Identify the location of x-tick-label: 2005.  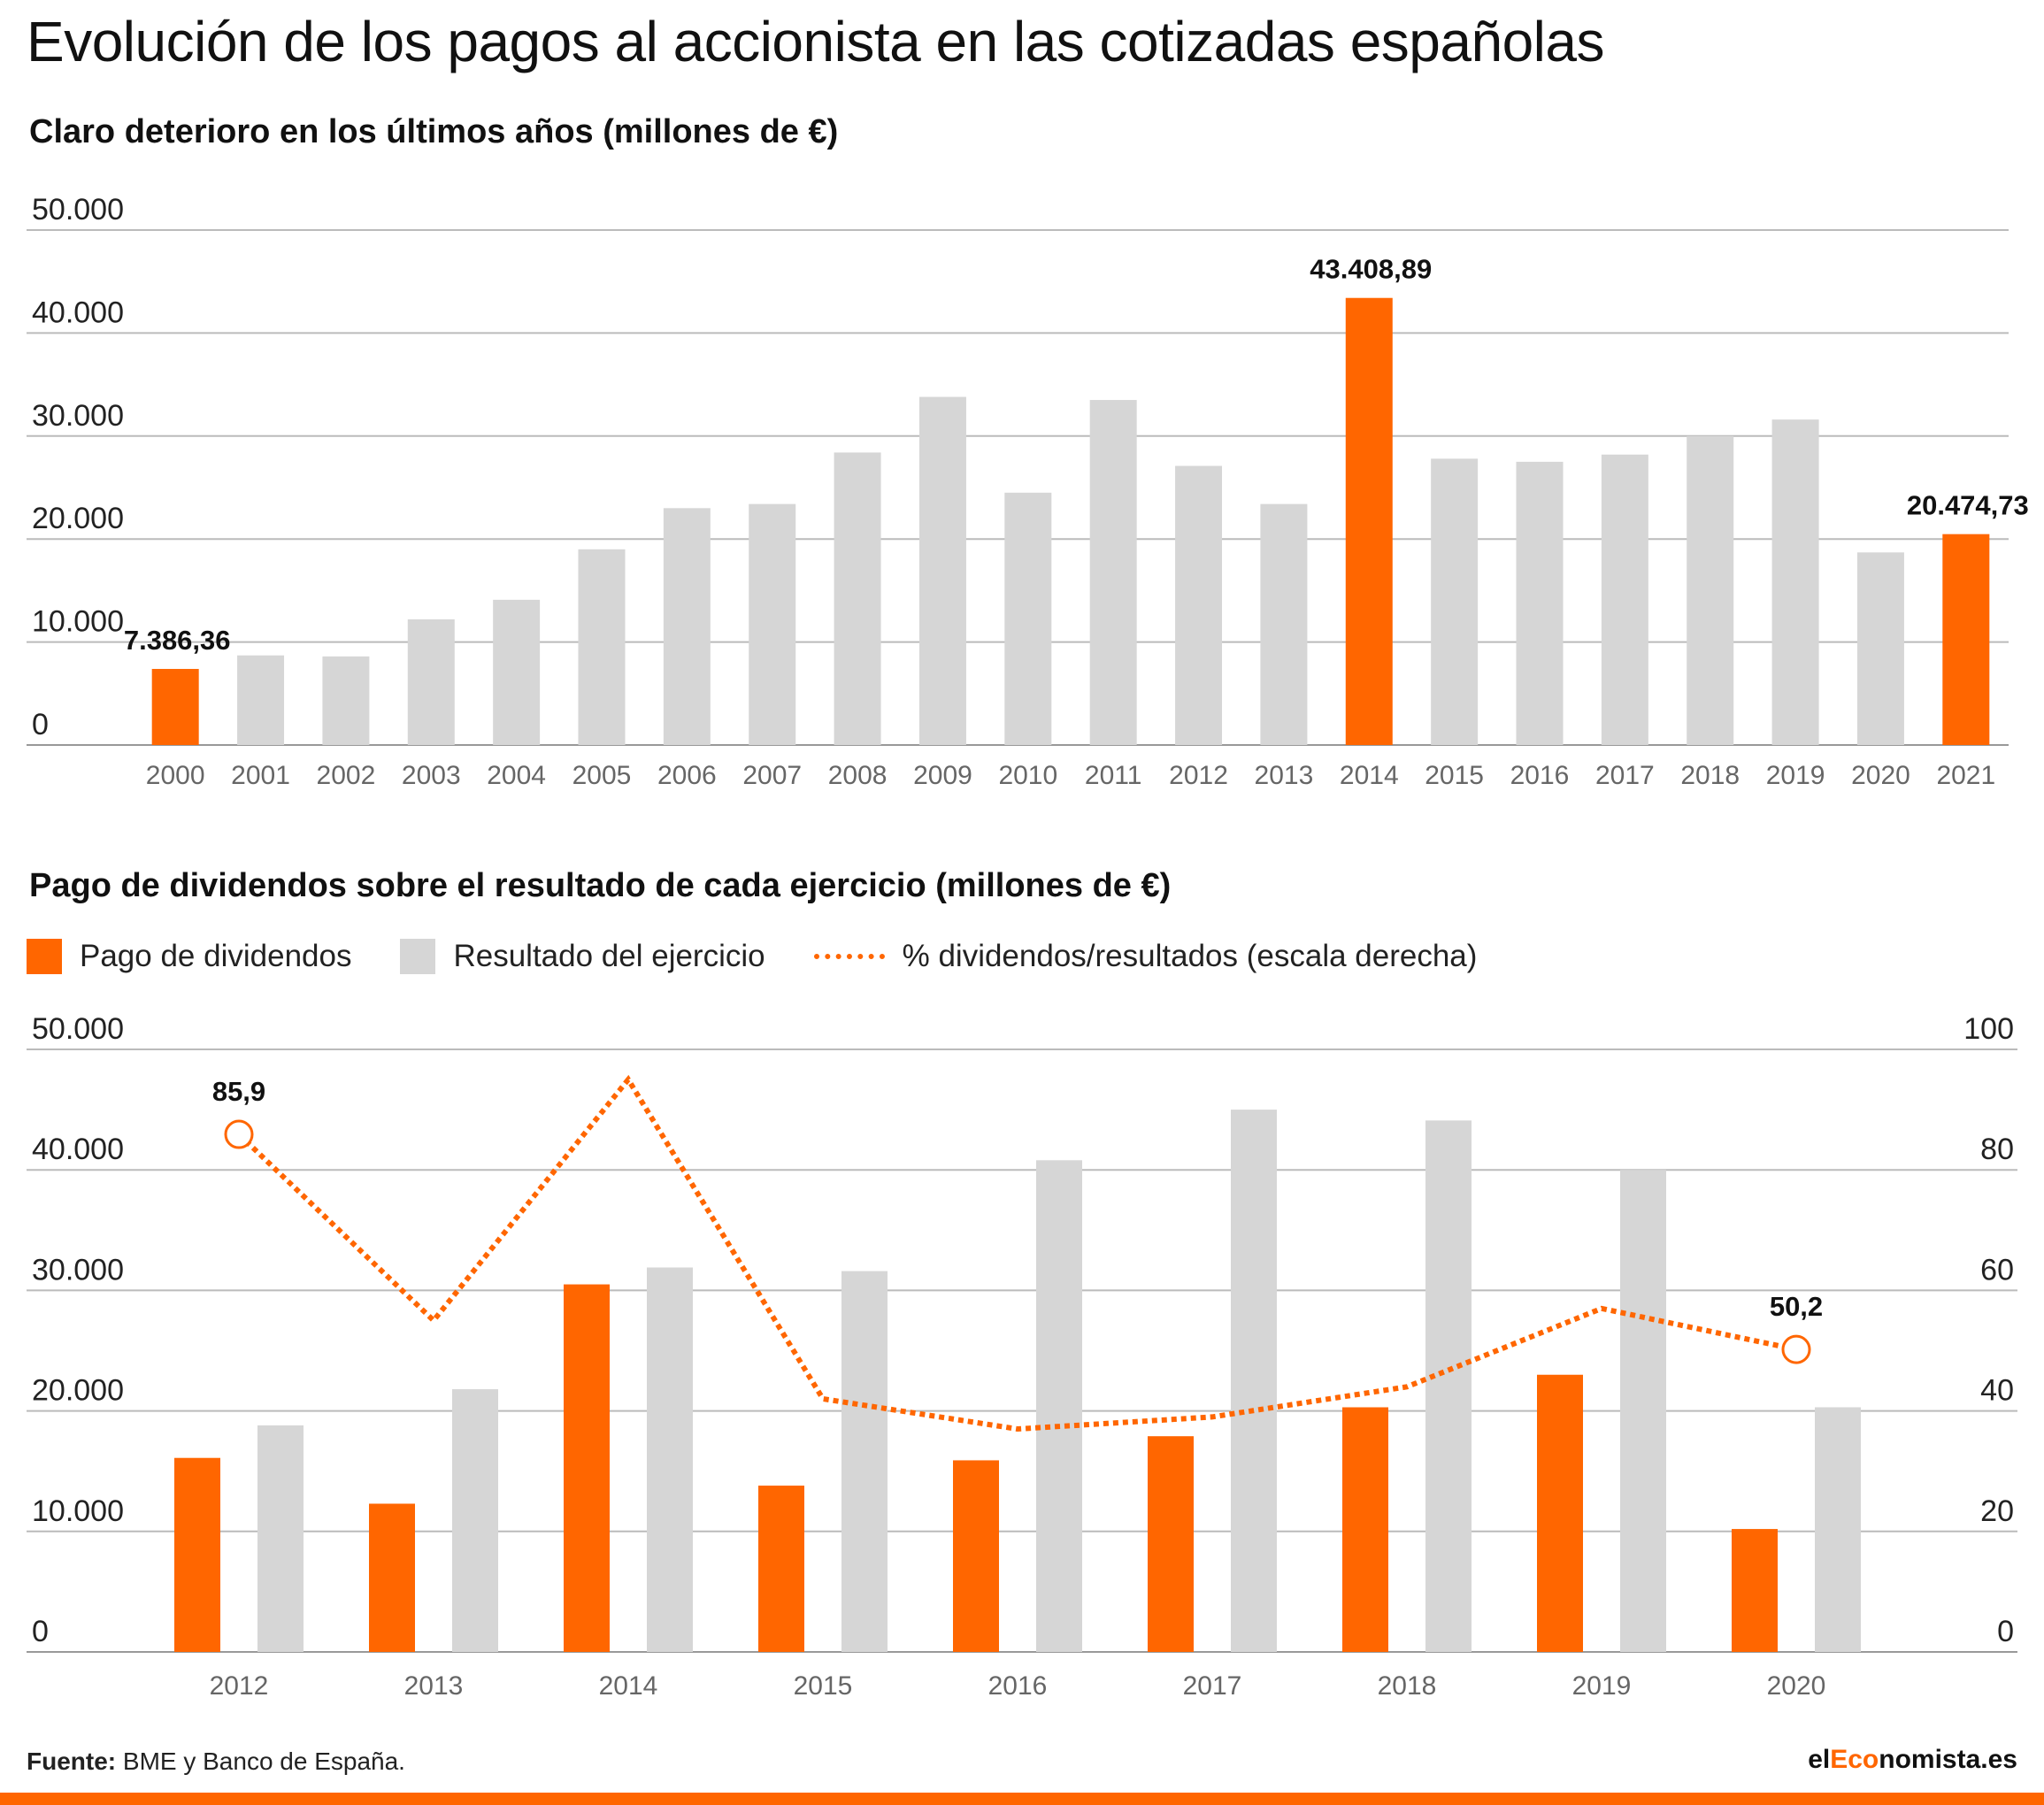
(602, 775).